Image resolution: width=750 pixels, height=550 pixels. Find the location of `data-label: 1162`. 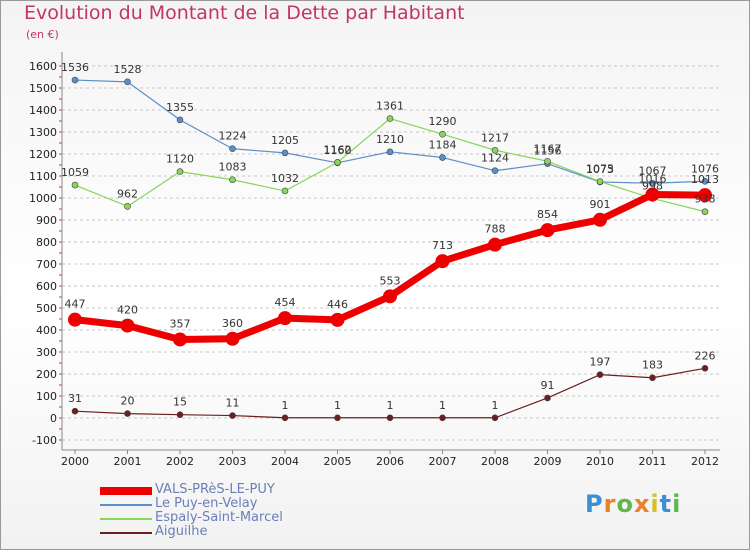

data-label: 1162 is located at coordinates (338, 149).